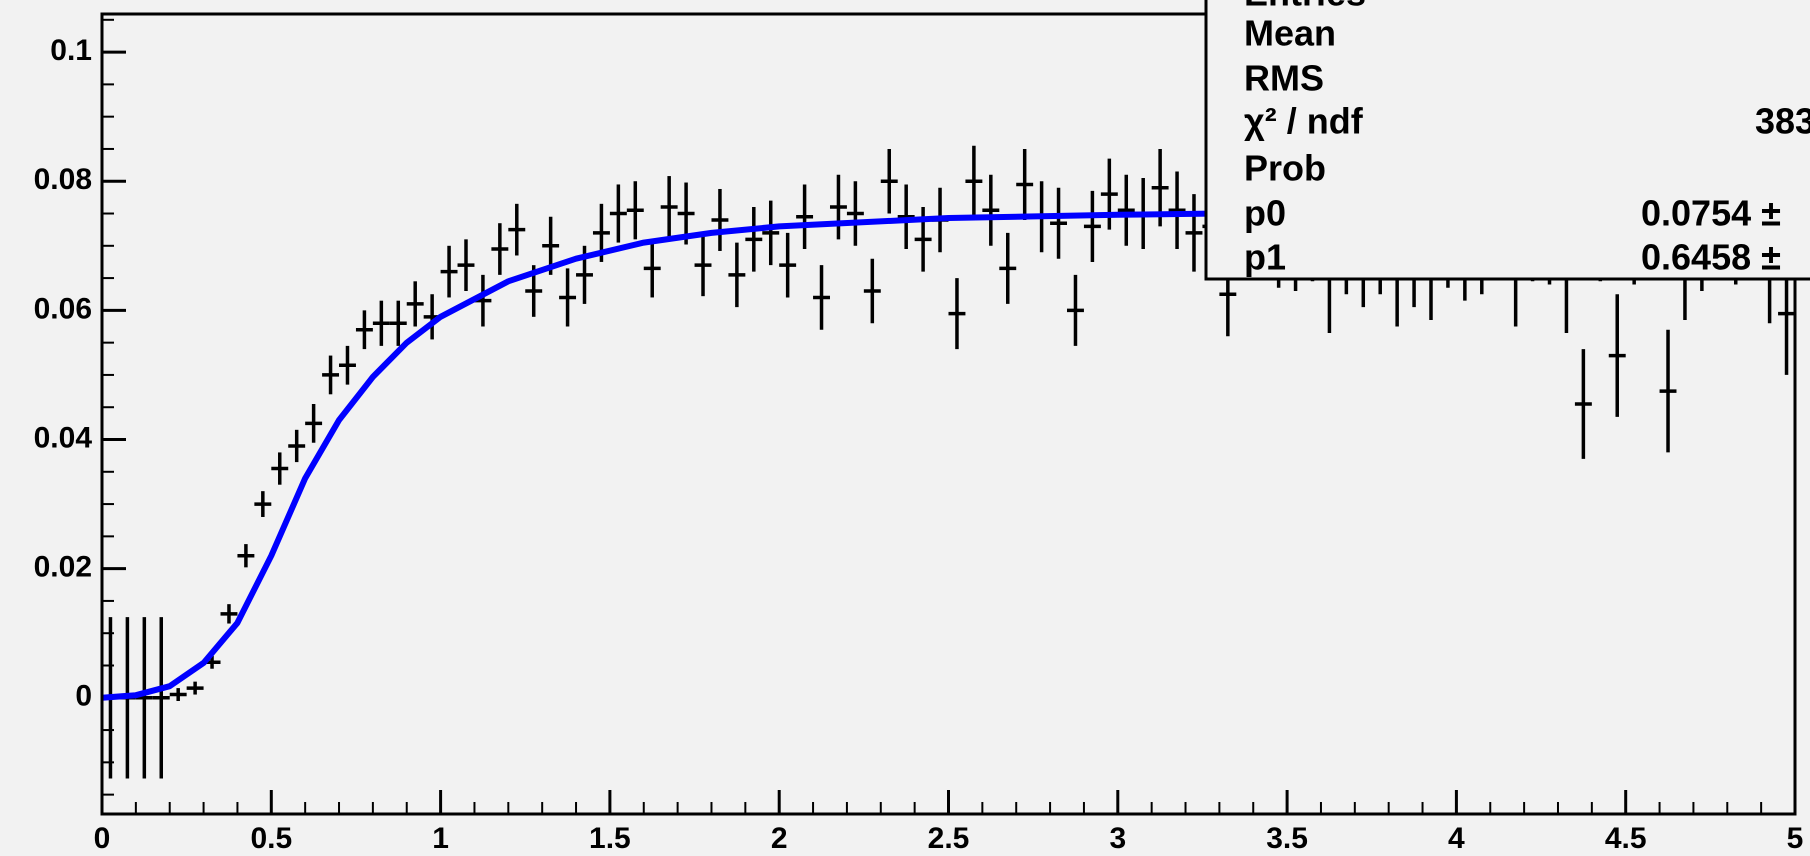  What do you see at coordinates (1507, 140) in the screenshot?
I see `stats-background` at bounding box center [1507, 140].